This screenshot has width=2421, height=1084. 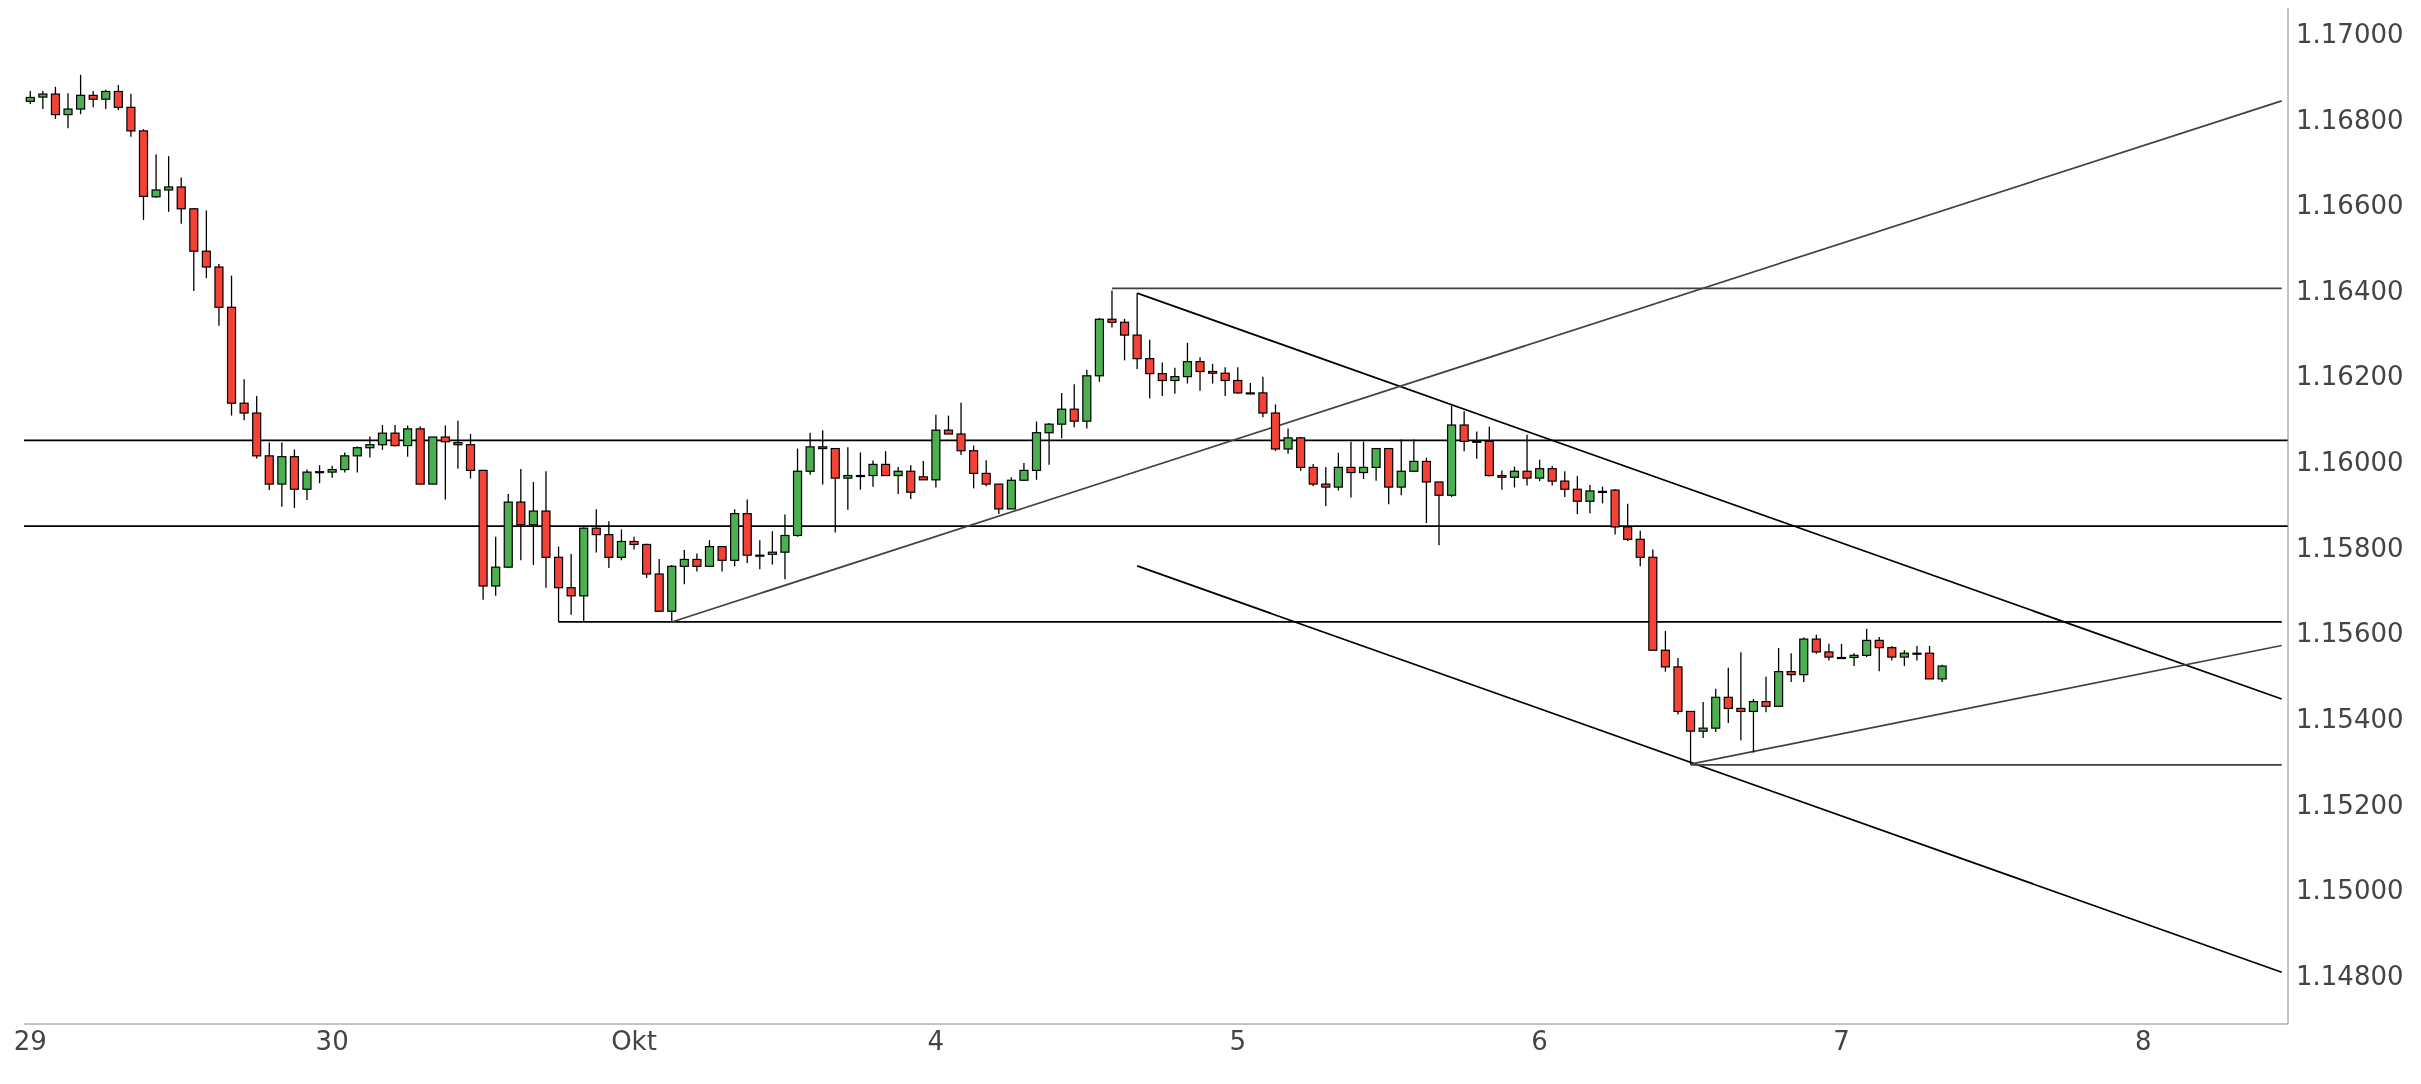 I want to click on y-tick-label: 1.16600, so click(x=2350, y=205).